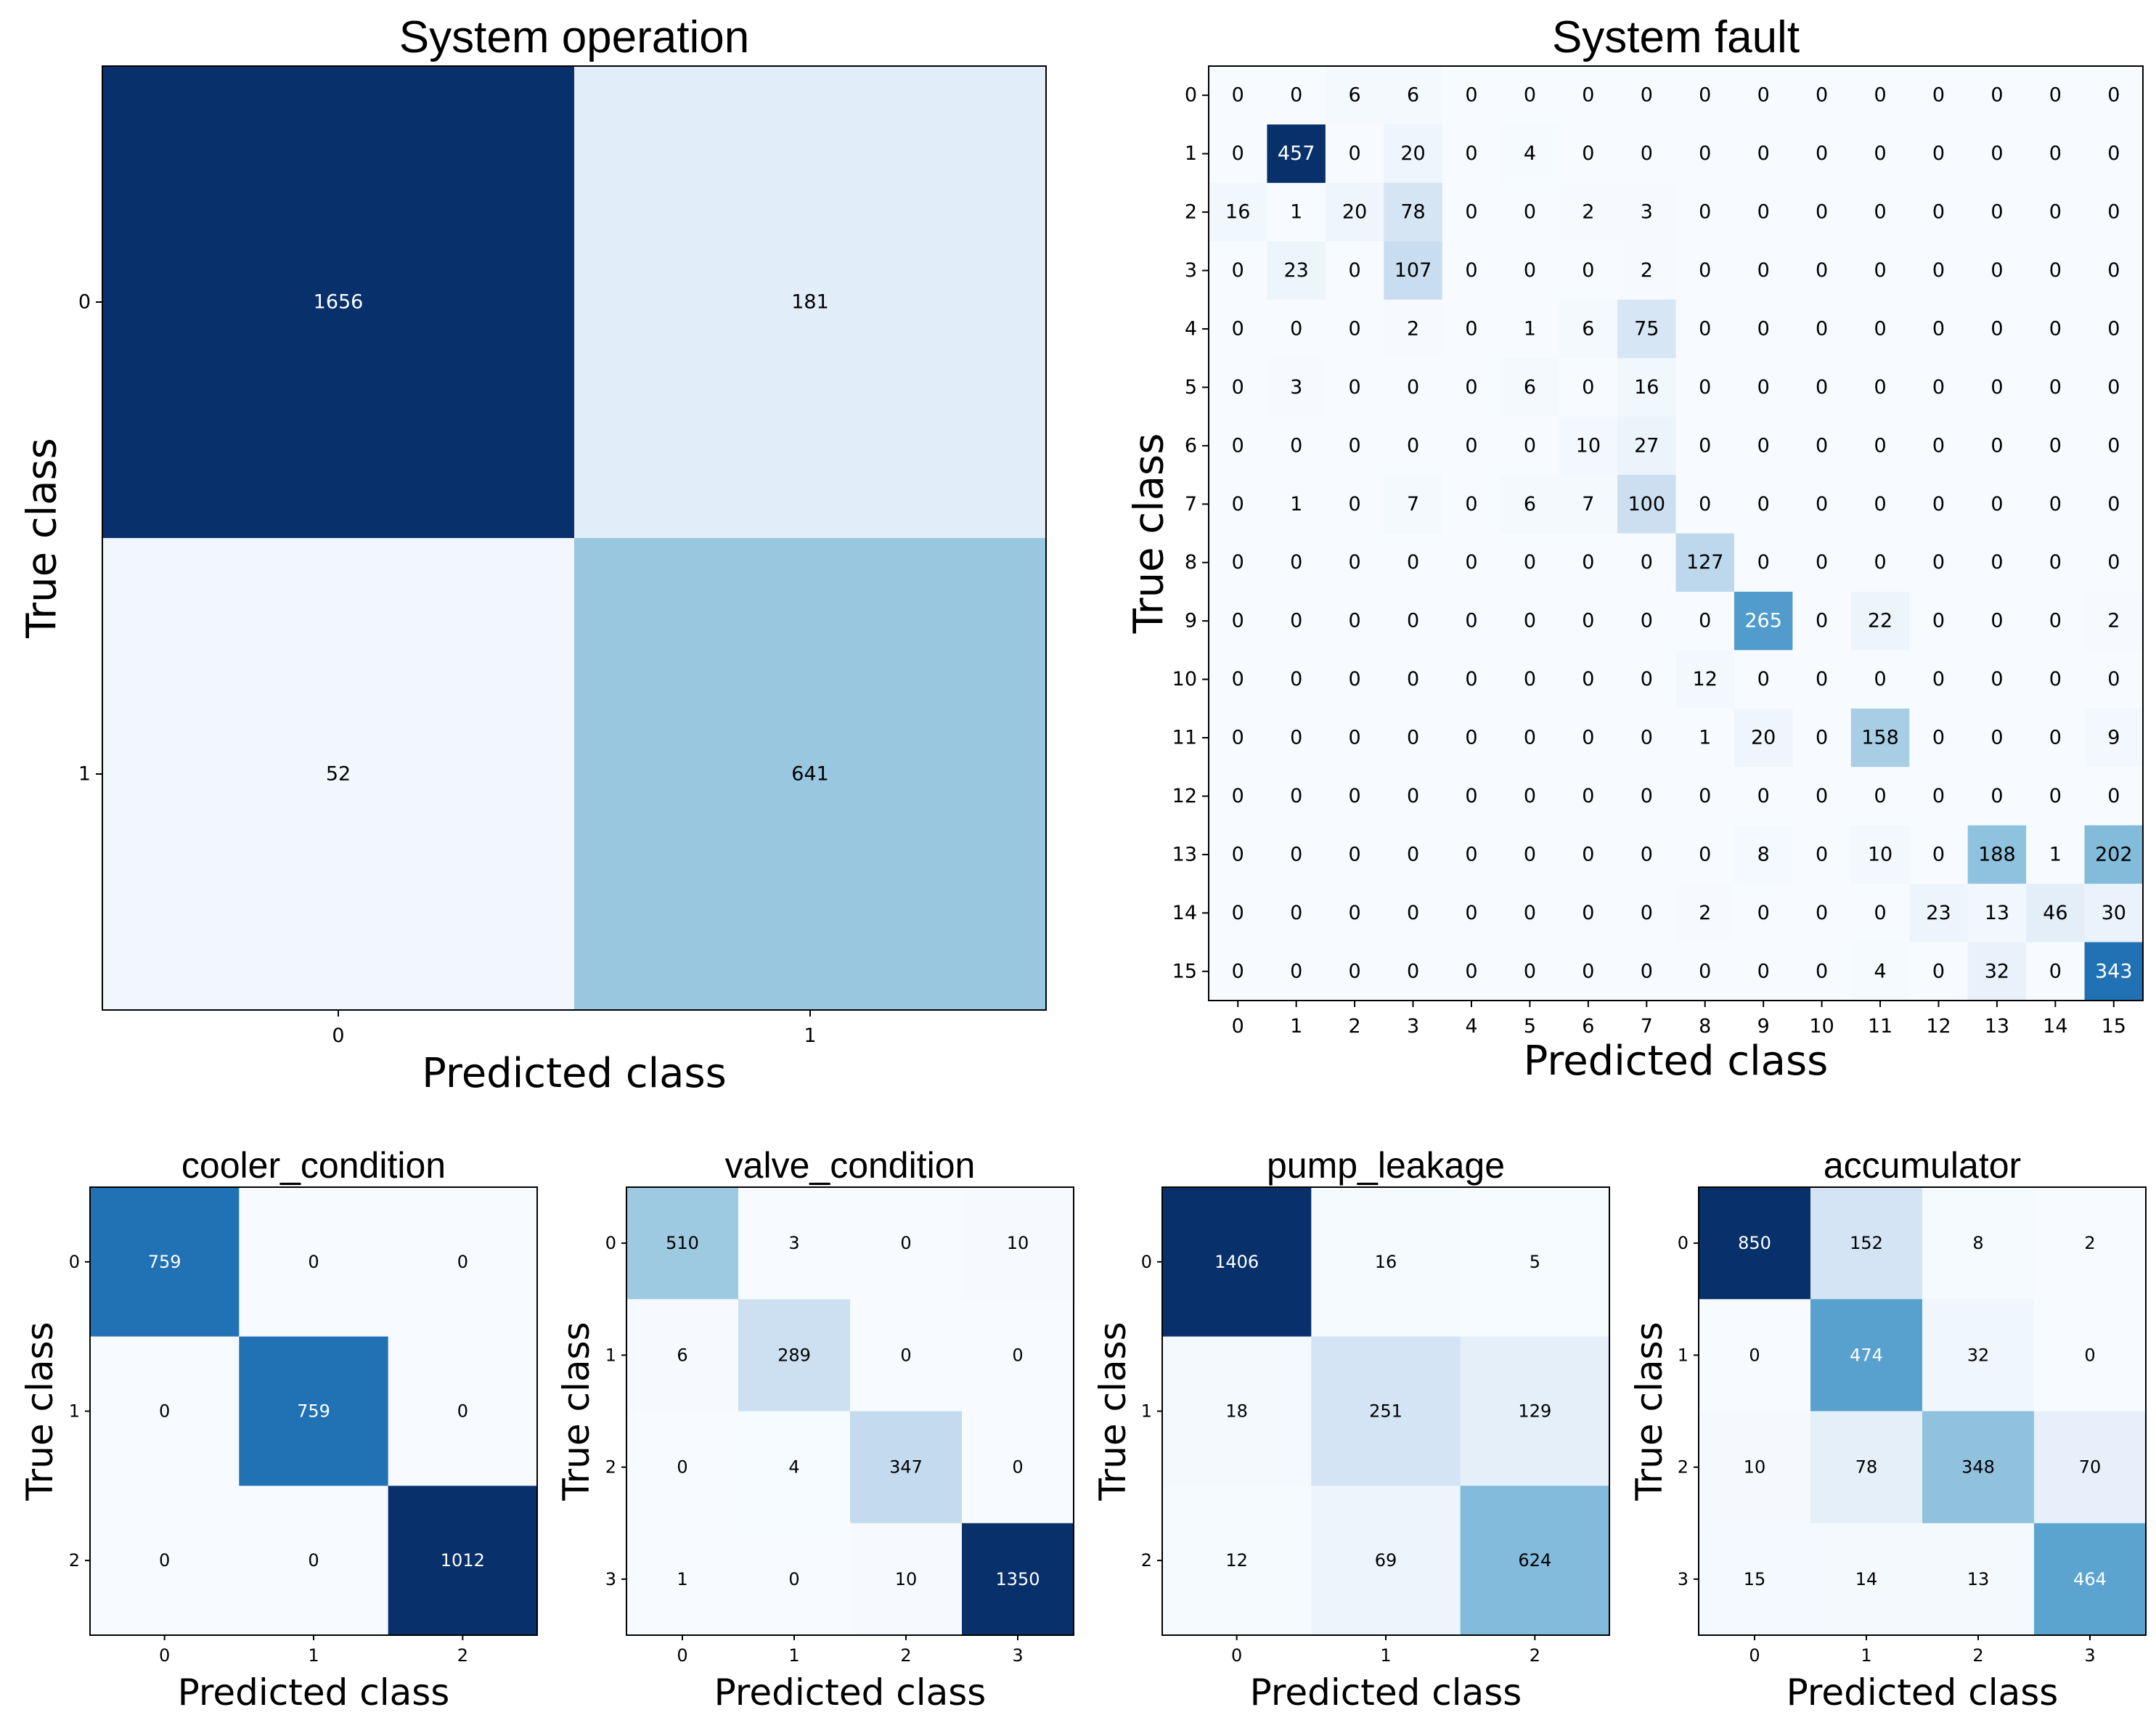 Image resolution: width=2156 pixels, height=1731 pixels. Describe the element at coordinates (1677, 1061) in the screenshot. I see `x-axis-label: Predicted class` at that location.